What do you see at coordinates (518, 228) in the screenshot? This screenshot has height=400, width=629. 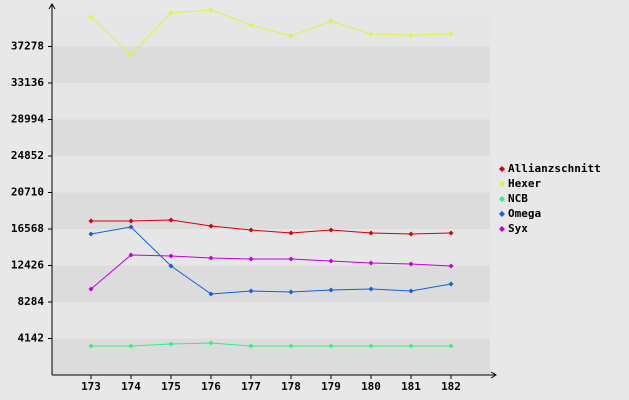 I see `legend-label: Syx` at bounding box center [518, 228].